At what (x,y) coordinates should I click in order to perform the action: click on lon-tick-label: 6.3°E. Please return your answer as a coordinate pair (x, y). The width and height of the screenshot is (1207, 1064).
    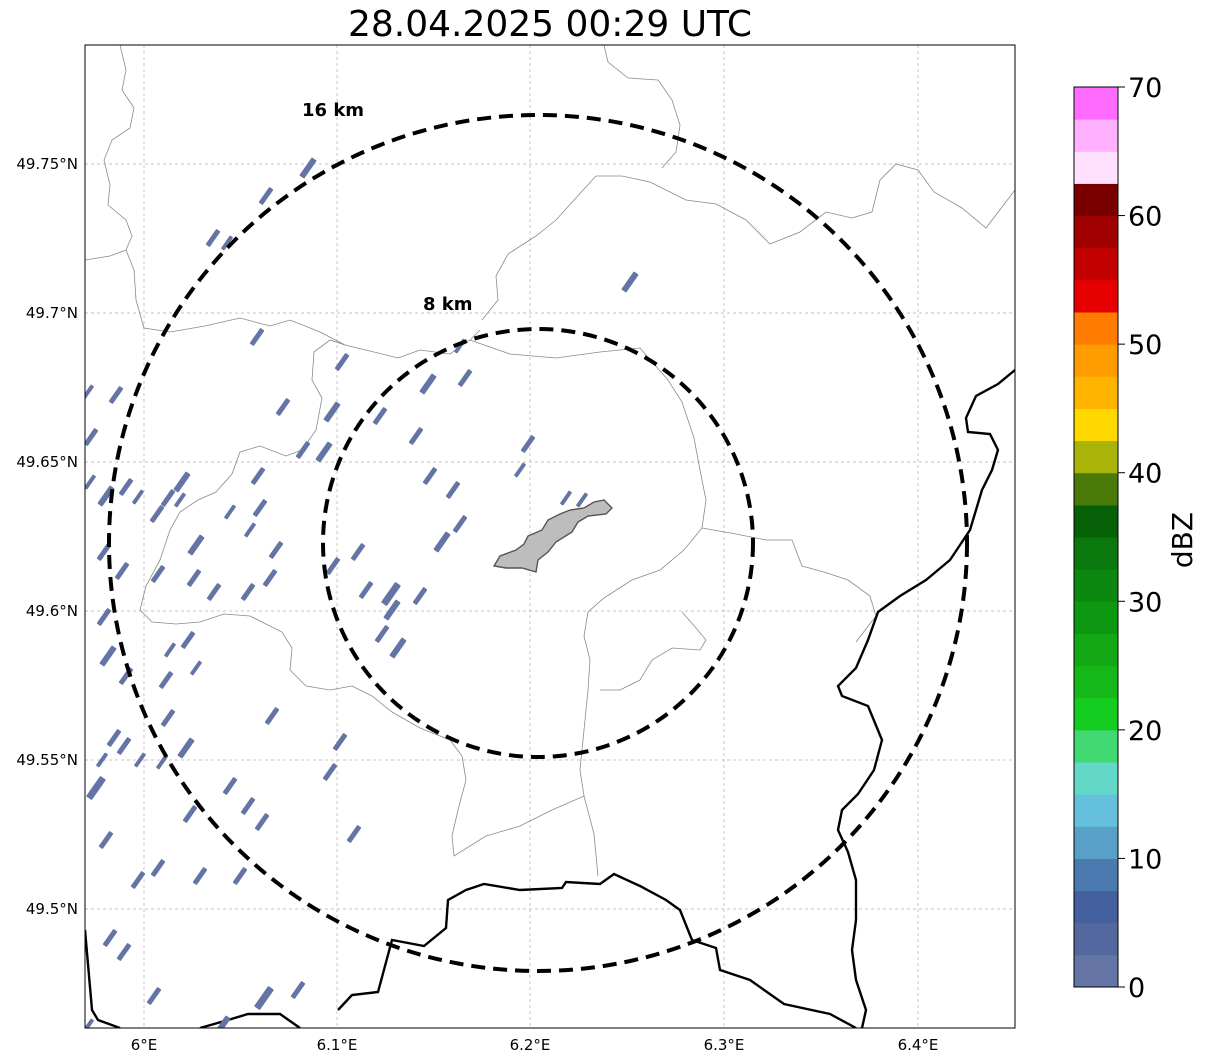
    Looking at the image, I should click on (724, 1045).